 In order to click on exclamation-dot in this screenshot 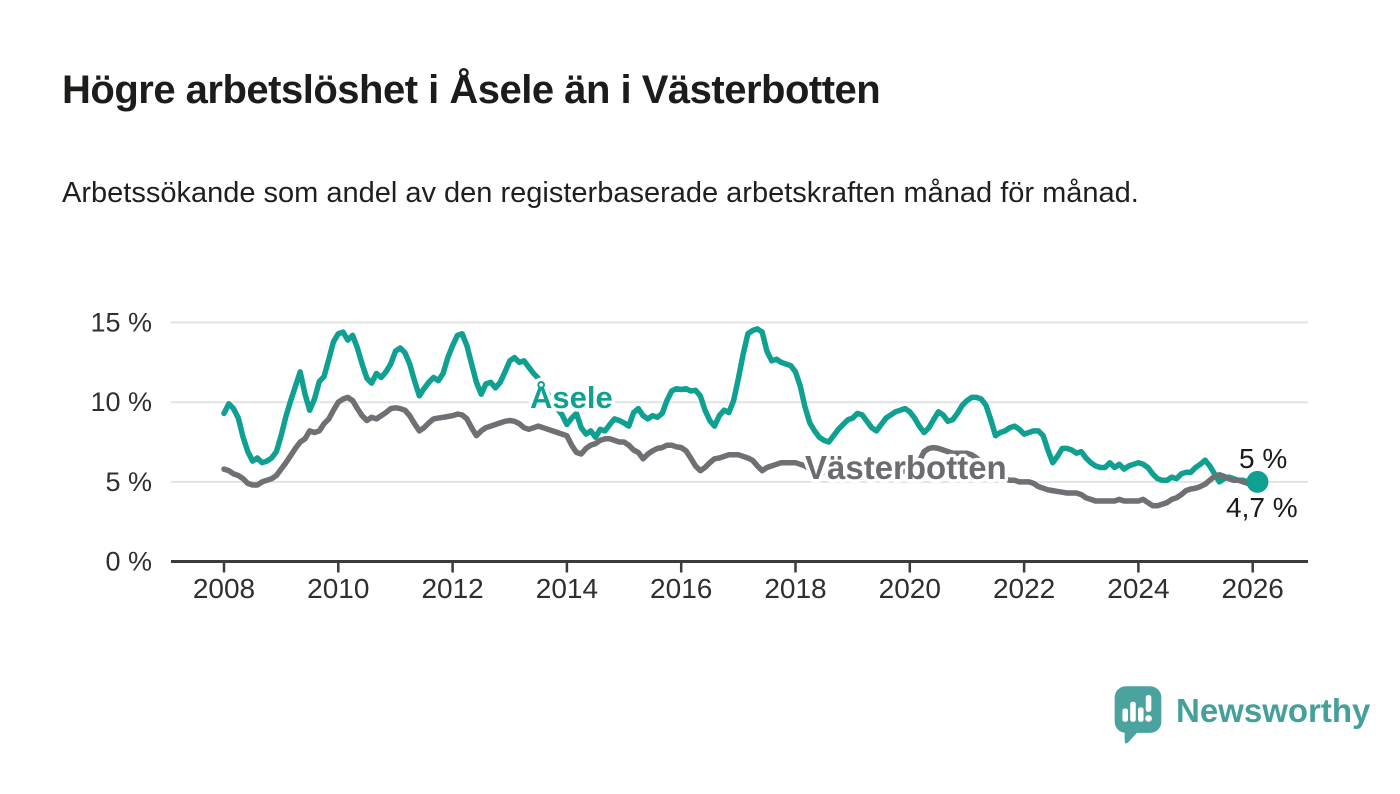, I will do `click(1148, 718)`.